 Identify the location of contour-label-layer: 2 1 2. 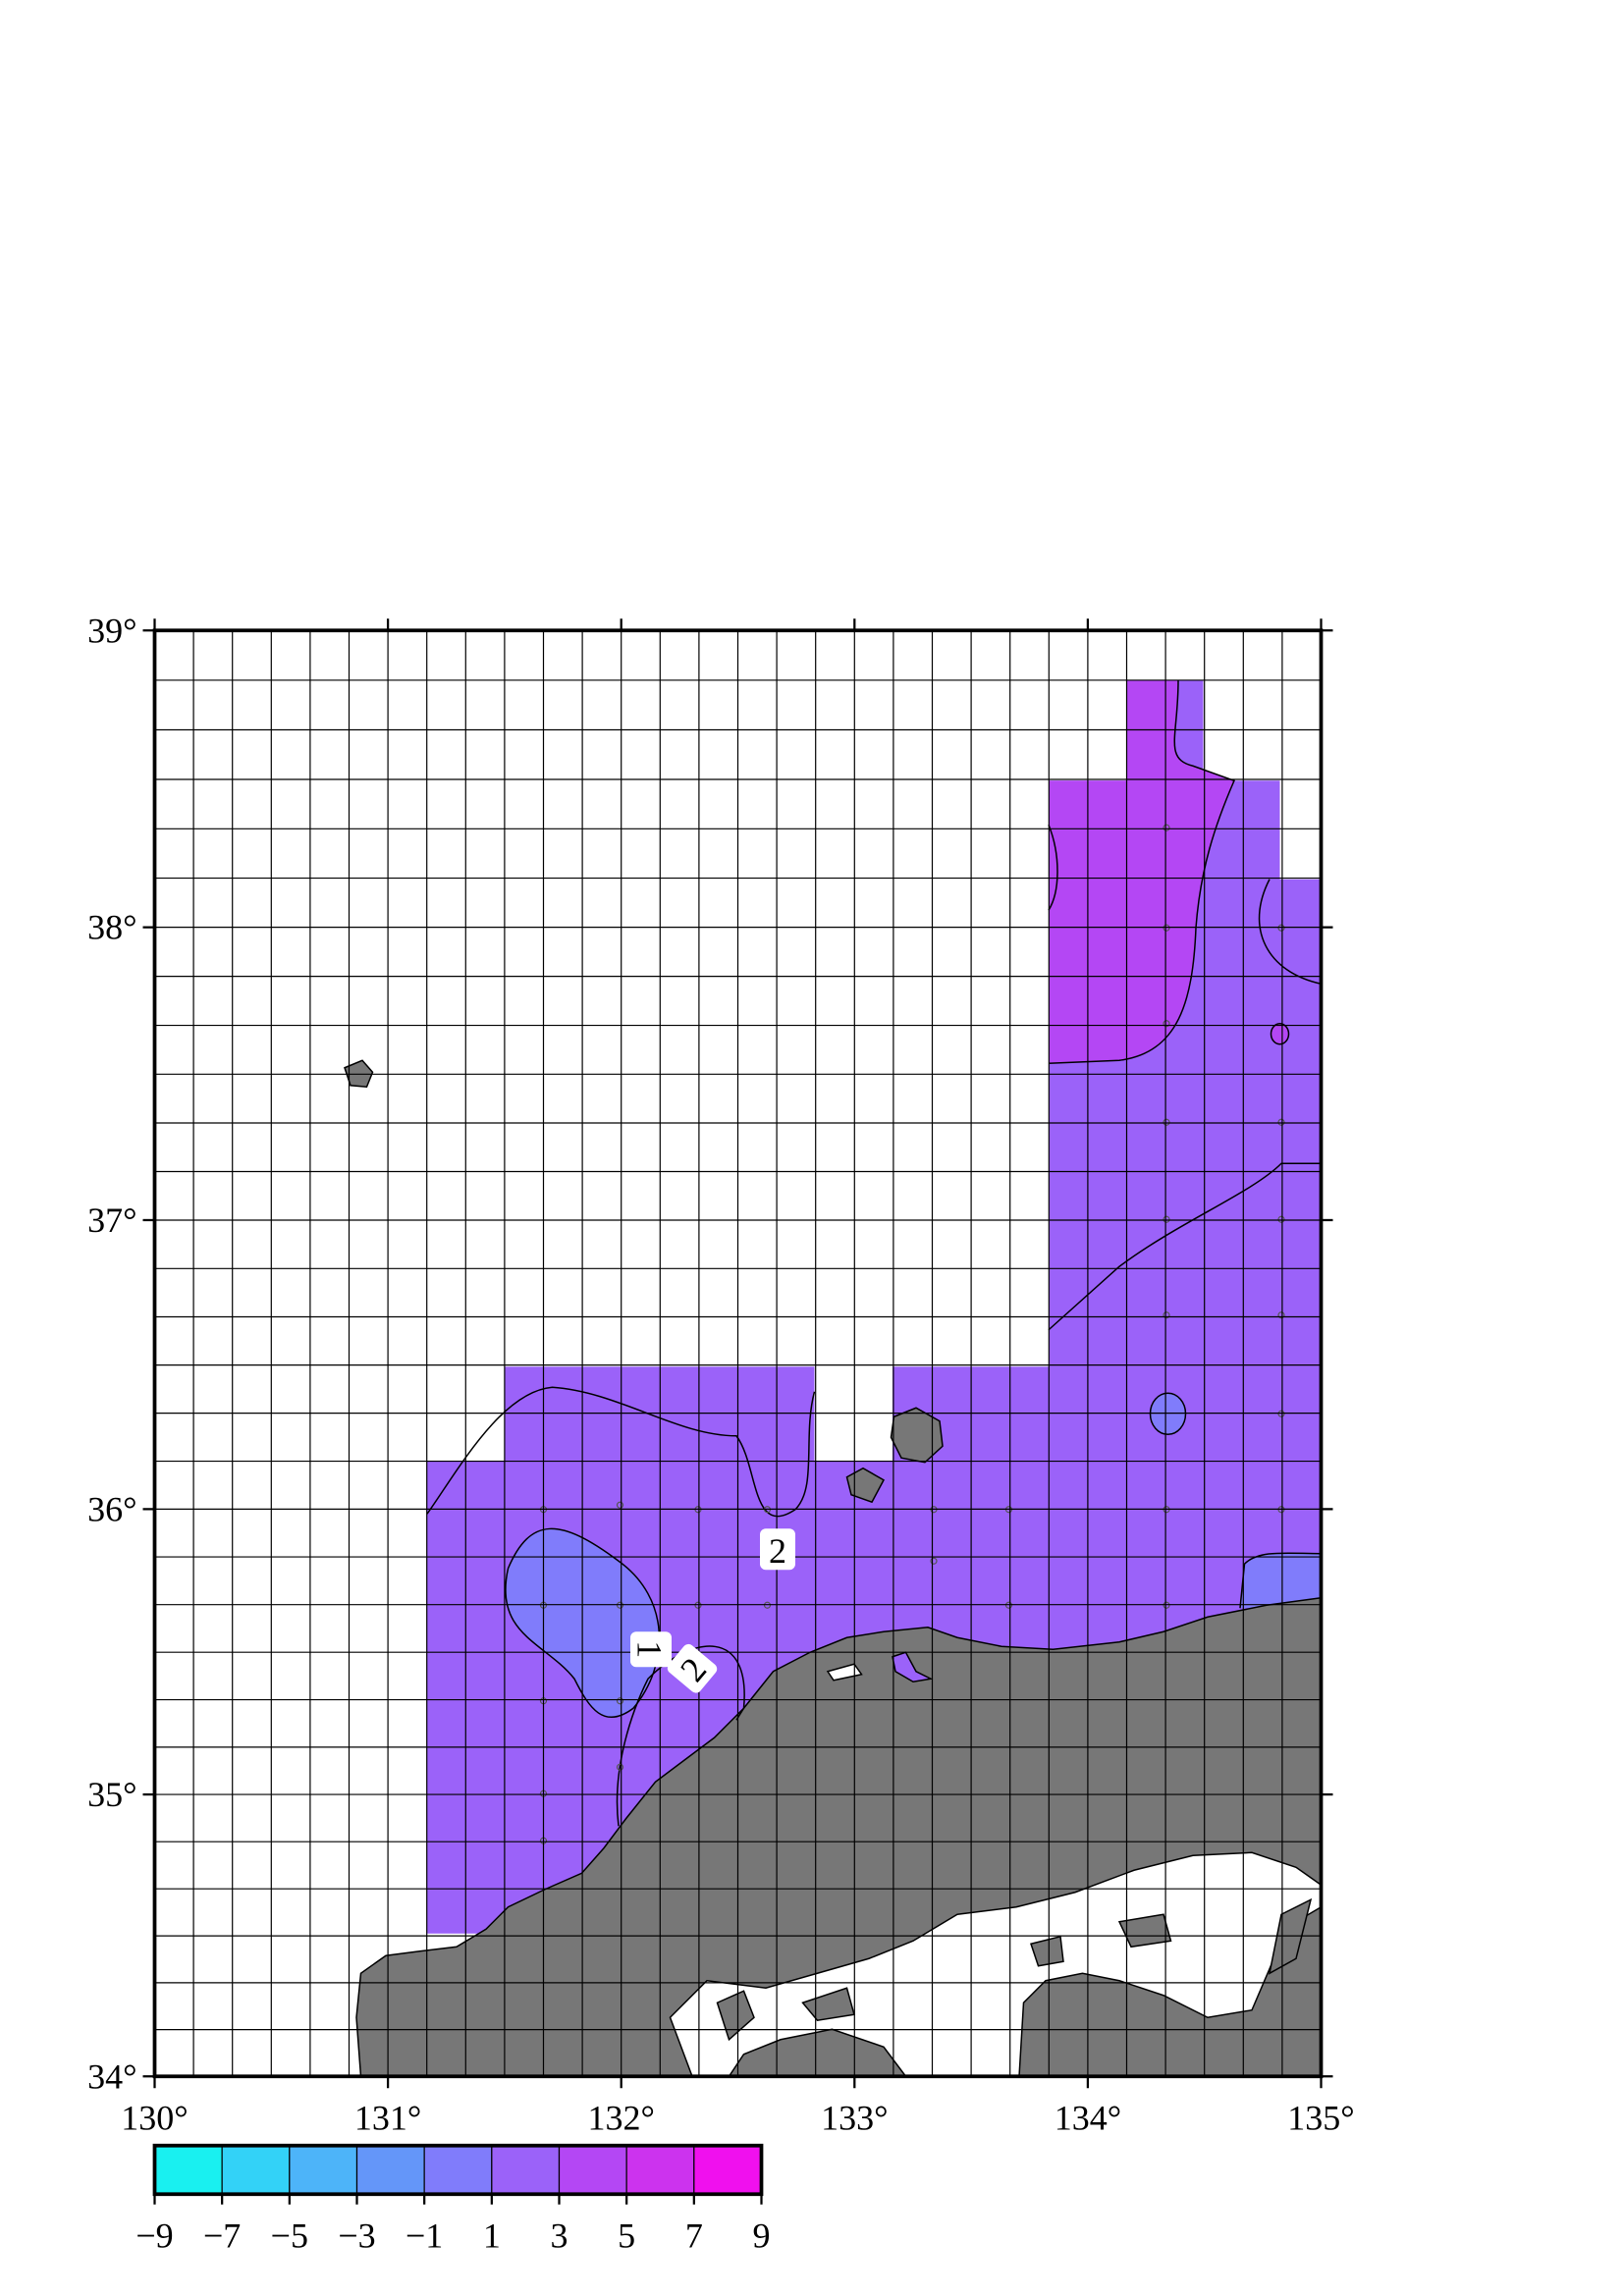
(712, 1610).